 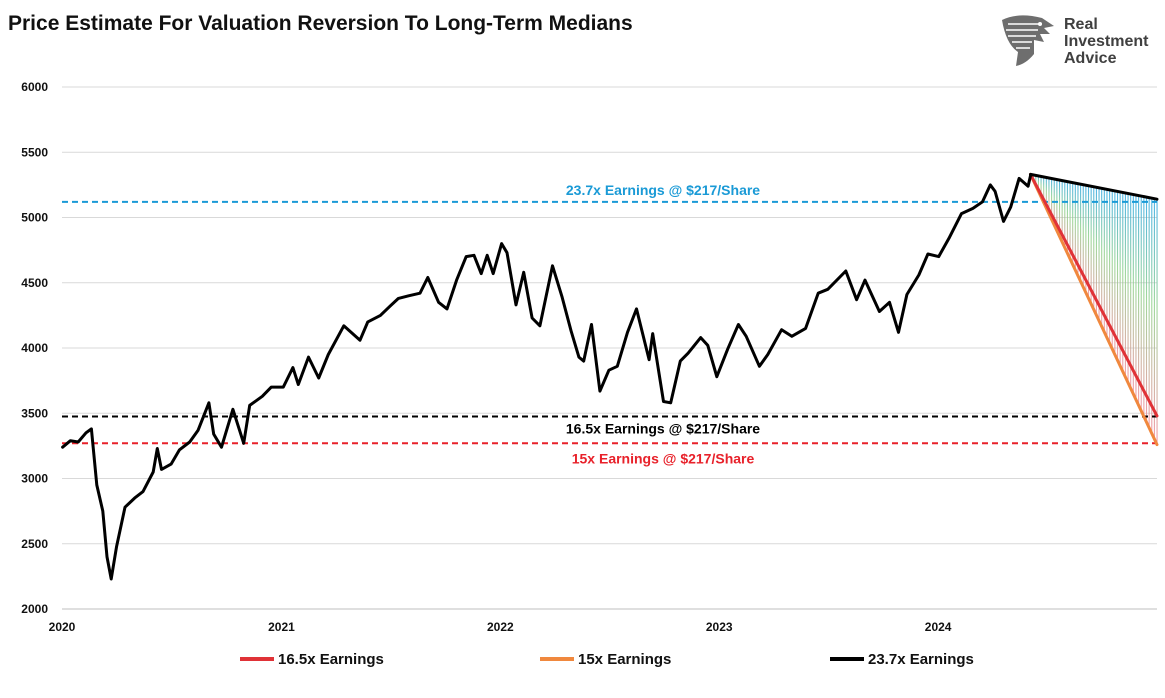 I want to click on brand-logo: Real Investment Advice, so click(x=1078, y=41).